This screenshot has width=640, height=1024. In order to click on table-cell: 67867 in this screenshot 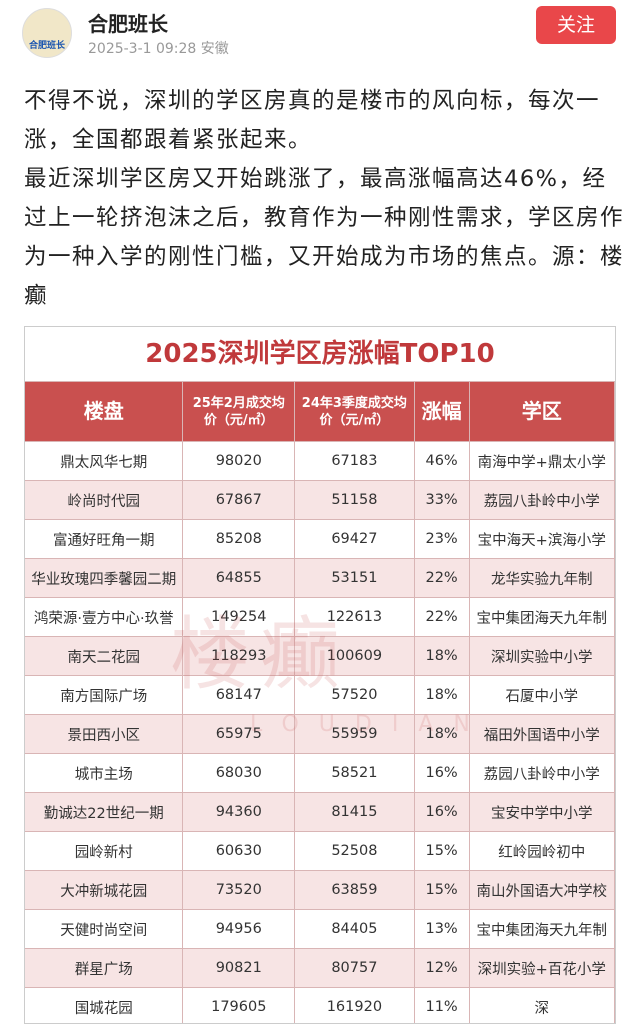, I will do `click(239, 500)`.